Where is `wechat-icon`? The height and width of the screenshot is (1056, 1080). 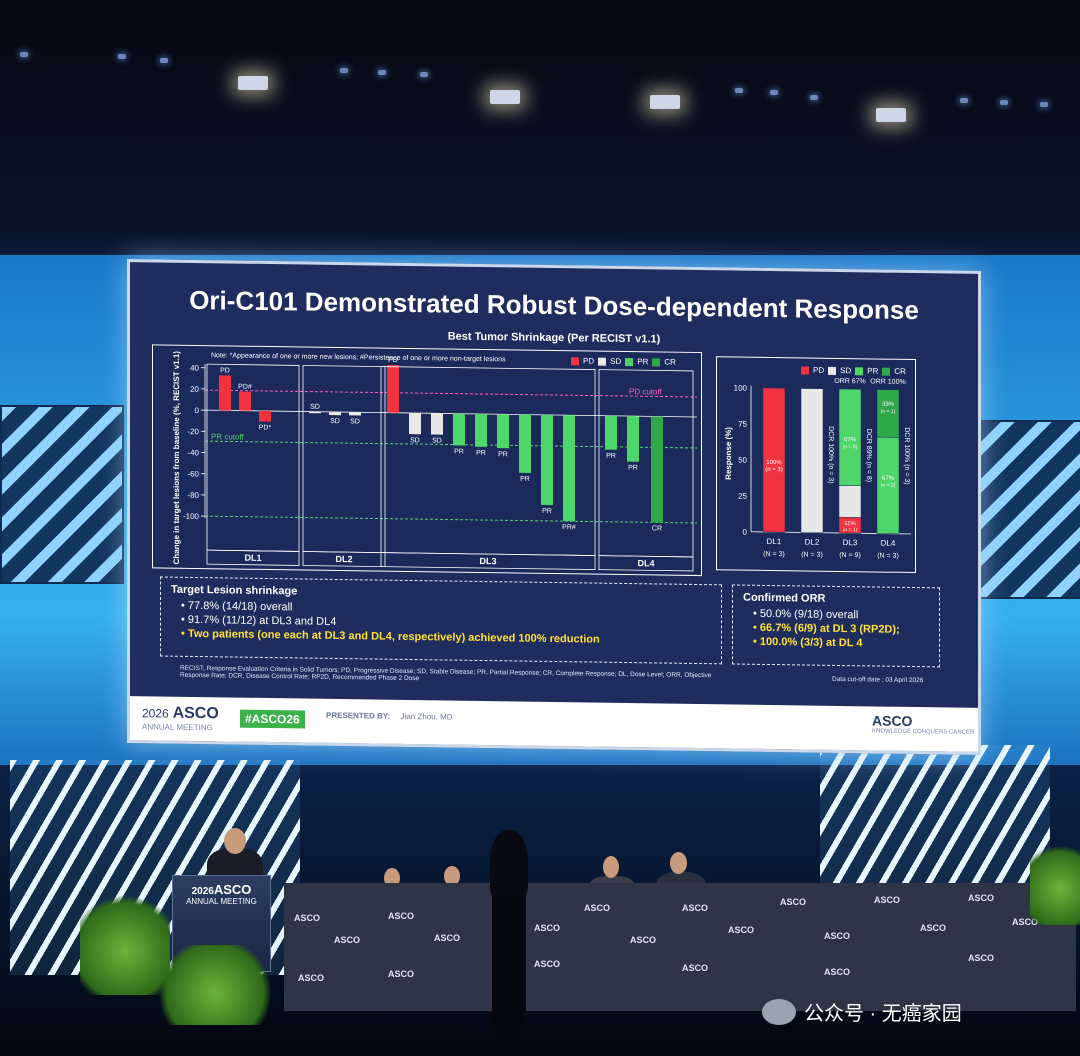 wechat-icon is located at coordinates (779, 1011).